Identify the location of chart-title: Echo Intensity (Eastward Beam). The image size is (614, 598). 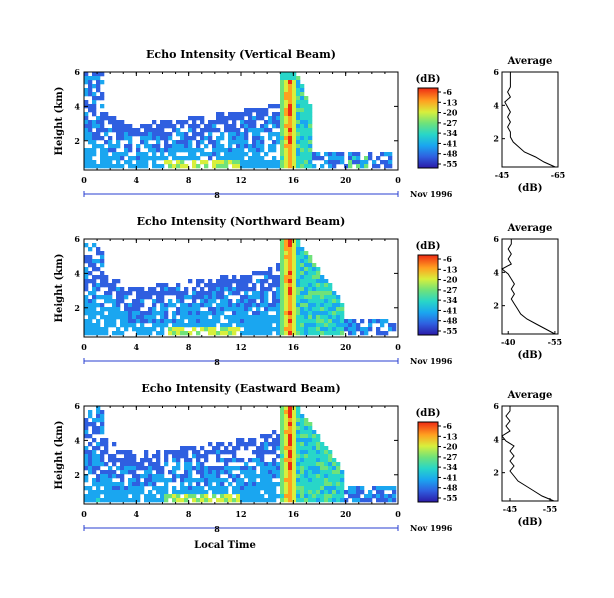
(240, 388).